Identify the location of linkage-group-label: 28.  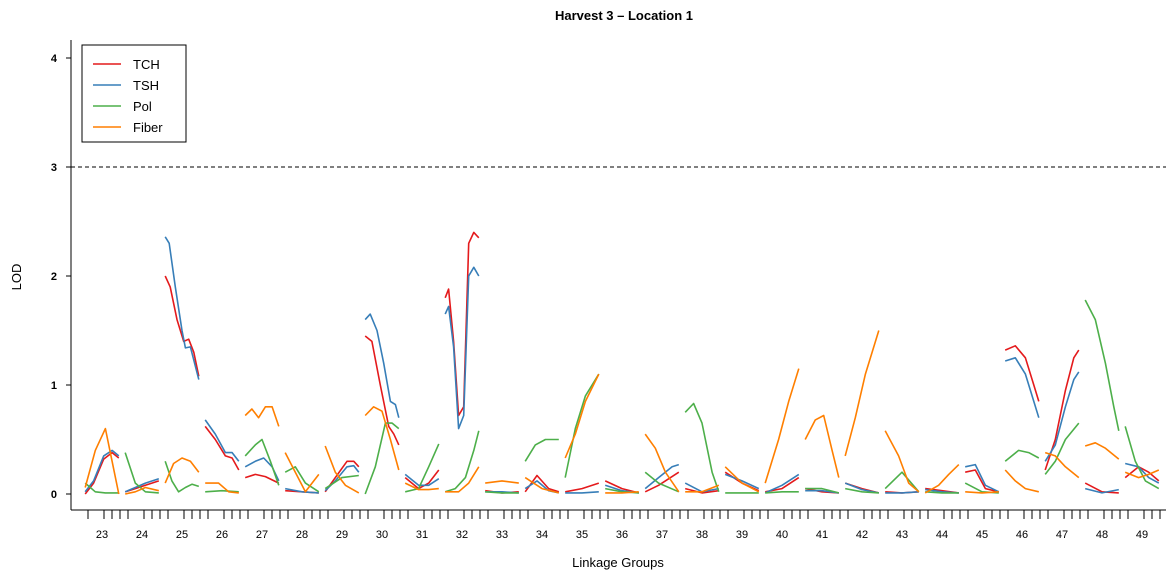
(302, 535).